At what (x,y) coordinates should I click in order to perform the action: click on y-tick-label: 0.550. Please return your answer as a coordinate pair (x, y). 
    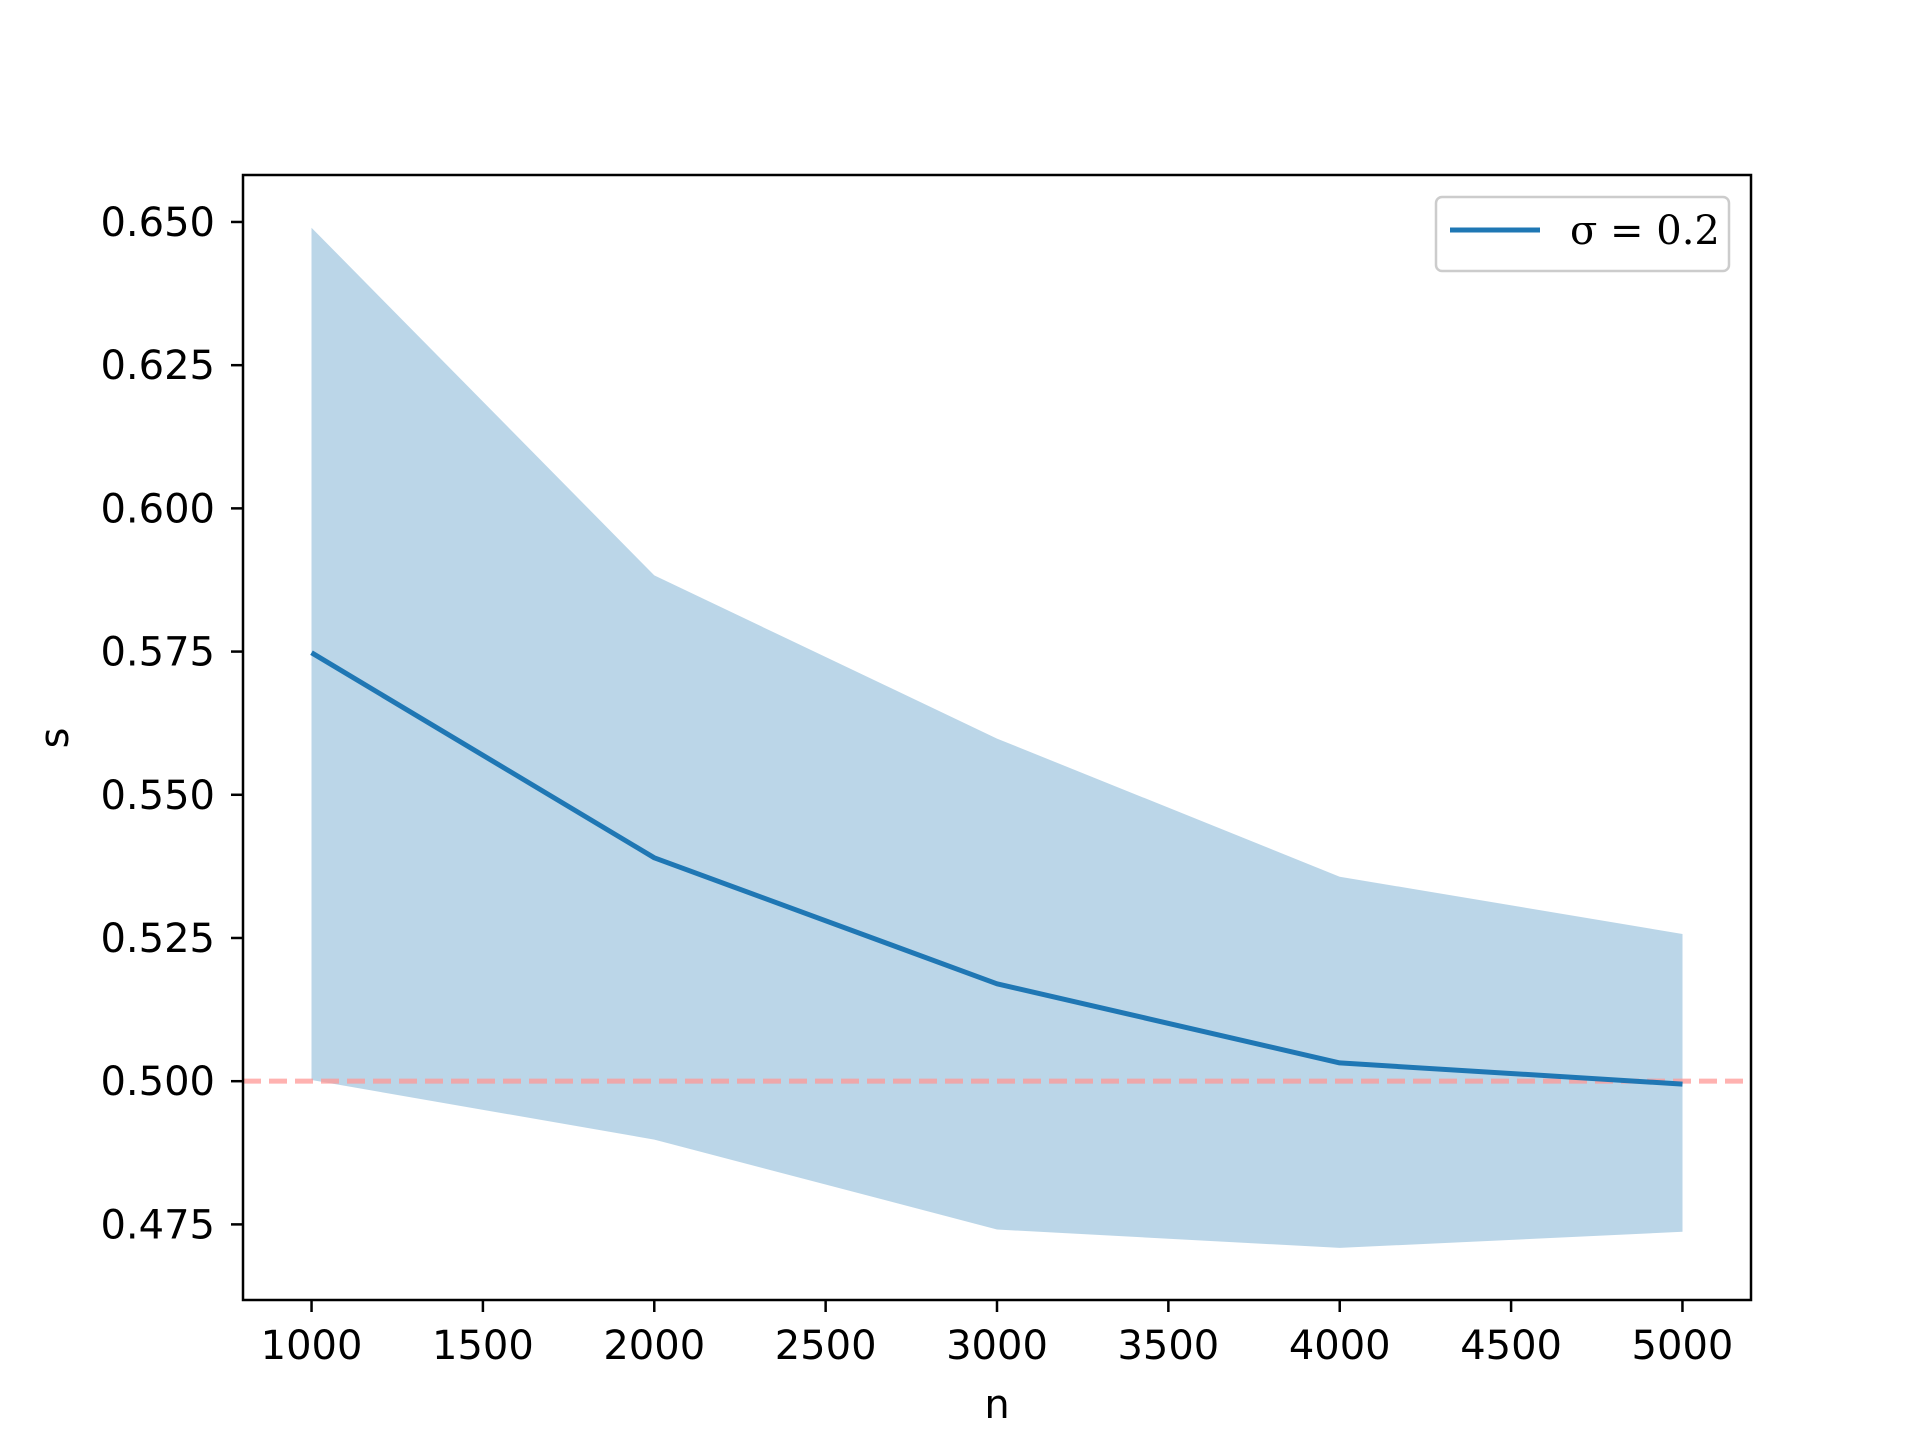
    Looking at the image, I should click on (157, 796).